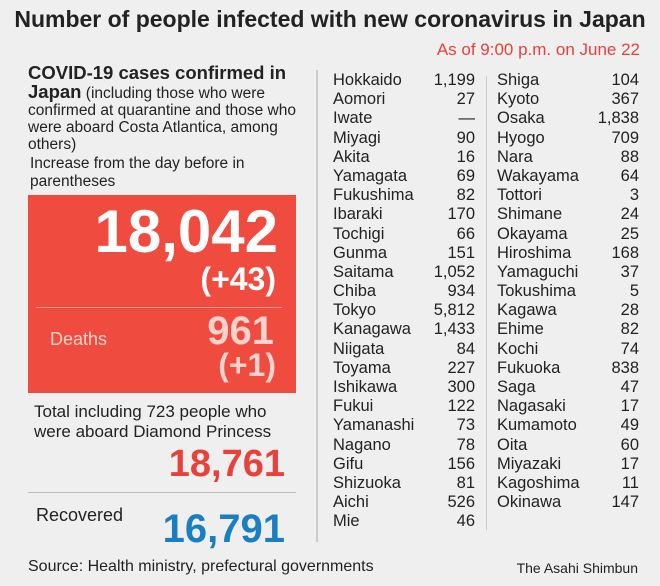 The height and width of the screenshot is (586, 660). Describe the element at coordinates (537, 425) in the screenshot. I see `prefecture-name: Kumamoto` at that location.